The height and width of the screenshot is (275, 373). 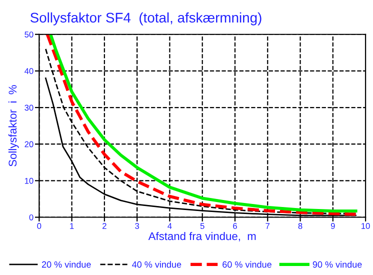 I want to click on x-tick-label: 6, so click(x=235, y=226).